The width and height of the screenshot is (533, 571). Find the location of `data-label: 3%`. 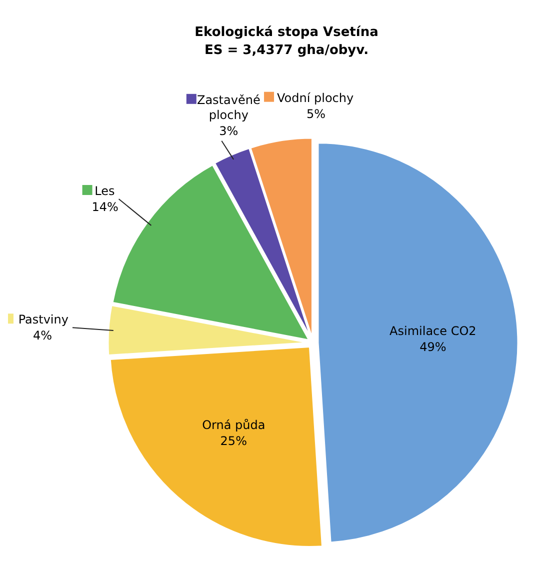

data-label: 3% is located at coordinates (228, 131).